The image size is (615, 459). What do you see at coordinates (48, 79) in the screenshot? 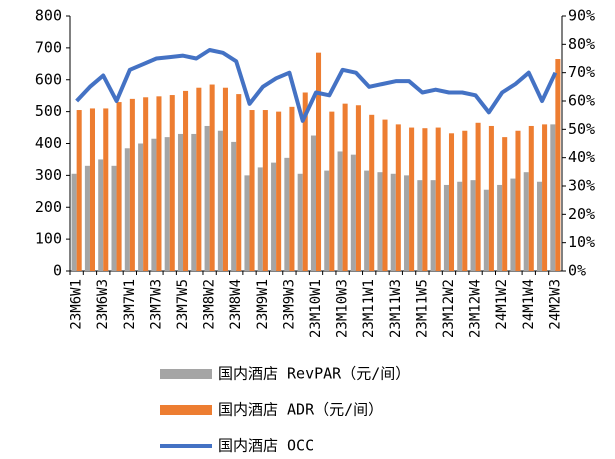
I see `y-tick-label: 600` at bounding box center [48, 79].